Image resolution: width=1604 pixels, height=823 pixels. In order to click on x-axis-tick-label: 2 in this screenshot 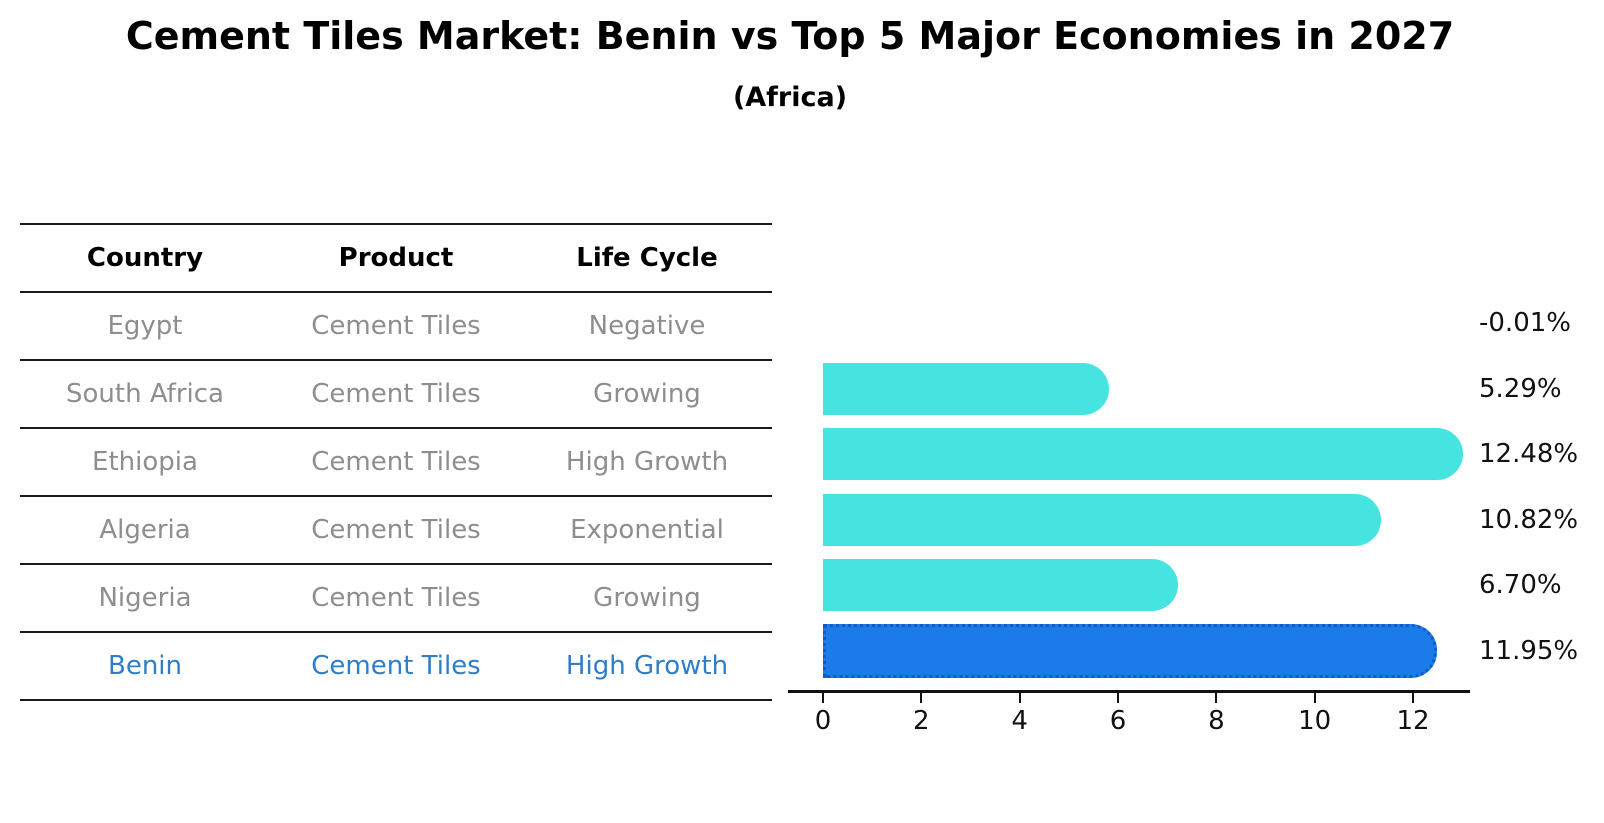, I will do `click(921, 721)`.